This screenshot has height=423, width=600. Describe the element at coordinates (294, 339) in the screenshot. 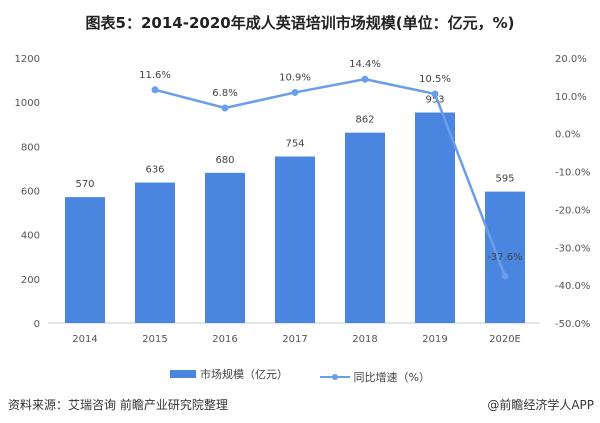

I see `x-tick-label: 2017` at that location.